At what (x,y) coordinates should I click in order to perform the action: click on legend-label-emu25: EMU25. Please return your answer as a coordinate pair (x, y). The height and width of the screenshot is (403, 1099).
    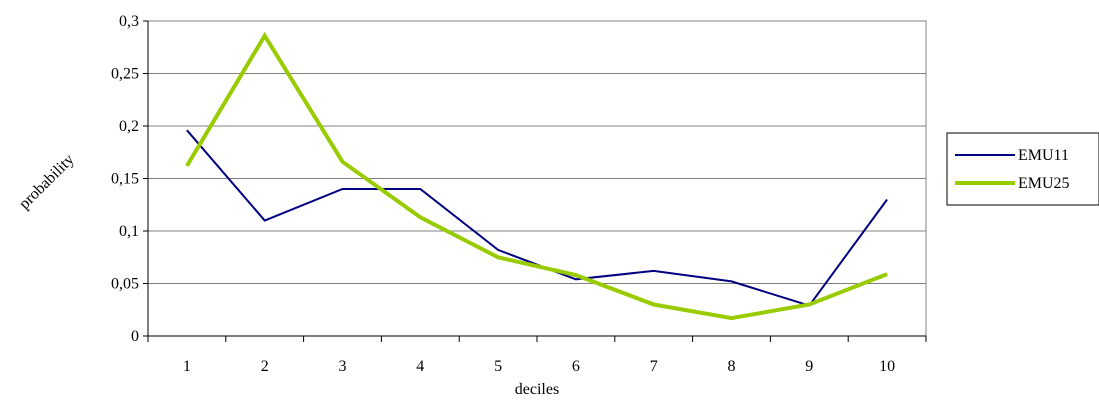
    Looking at the image, I should click on (1044, 183).